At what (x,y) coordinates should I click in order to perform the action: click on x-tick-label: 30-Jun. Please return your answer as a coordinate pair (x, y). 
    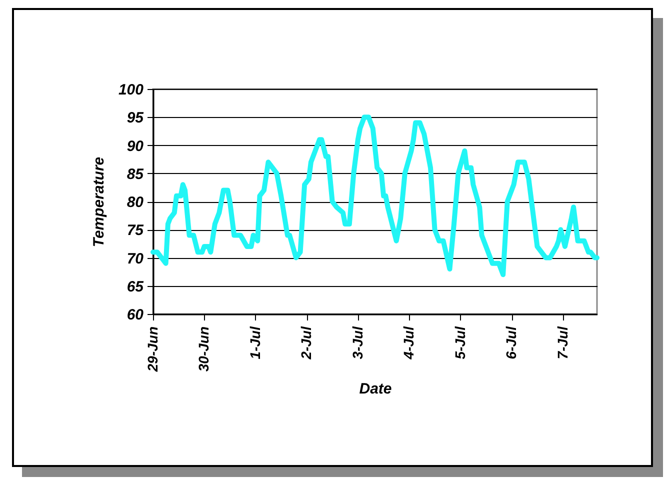
    Looking at the image, I should click on (204, 349).